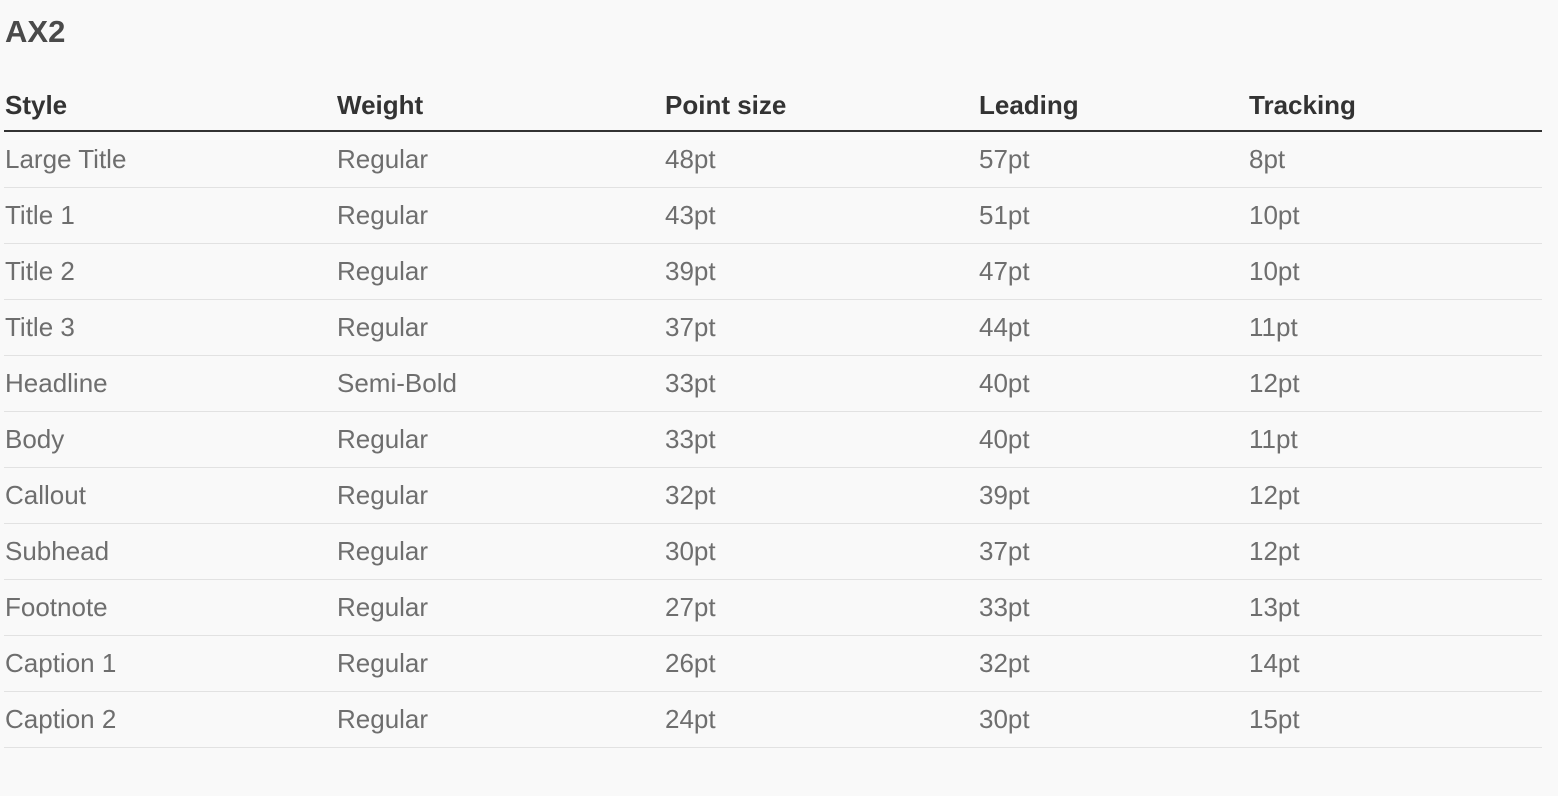 Image resolution: width=1558 pixels, height=796 pixels. What do you see at coordinates (35, 31) in the screenshot?
I see `section-title: AX2` at bounding box center [35, 31].